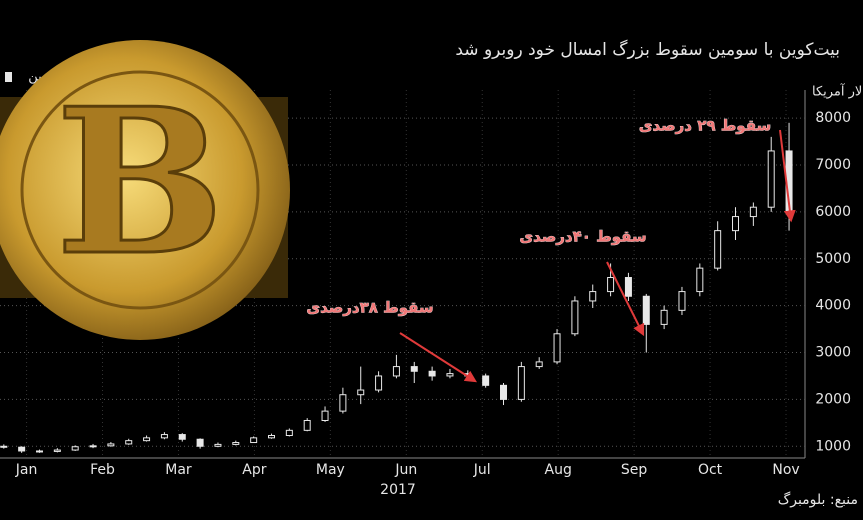 The image size is (863, 520). What do you see at coordinates (833, 446) in the screenshot?
I see `y-tick-label: 1000` at bounding box center [833, 446].